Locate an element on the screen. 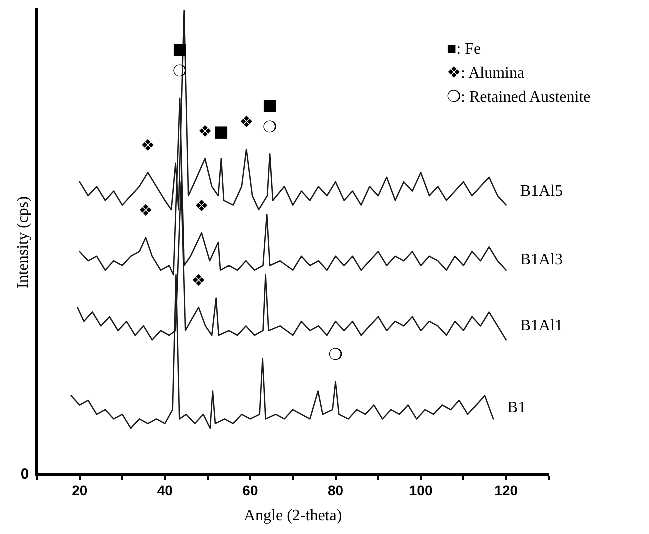  annotation: ❍: Retained Austenite is located at coordinates (519, 98).